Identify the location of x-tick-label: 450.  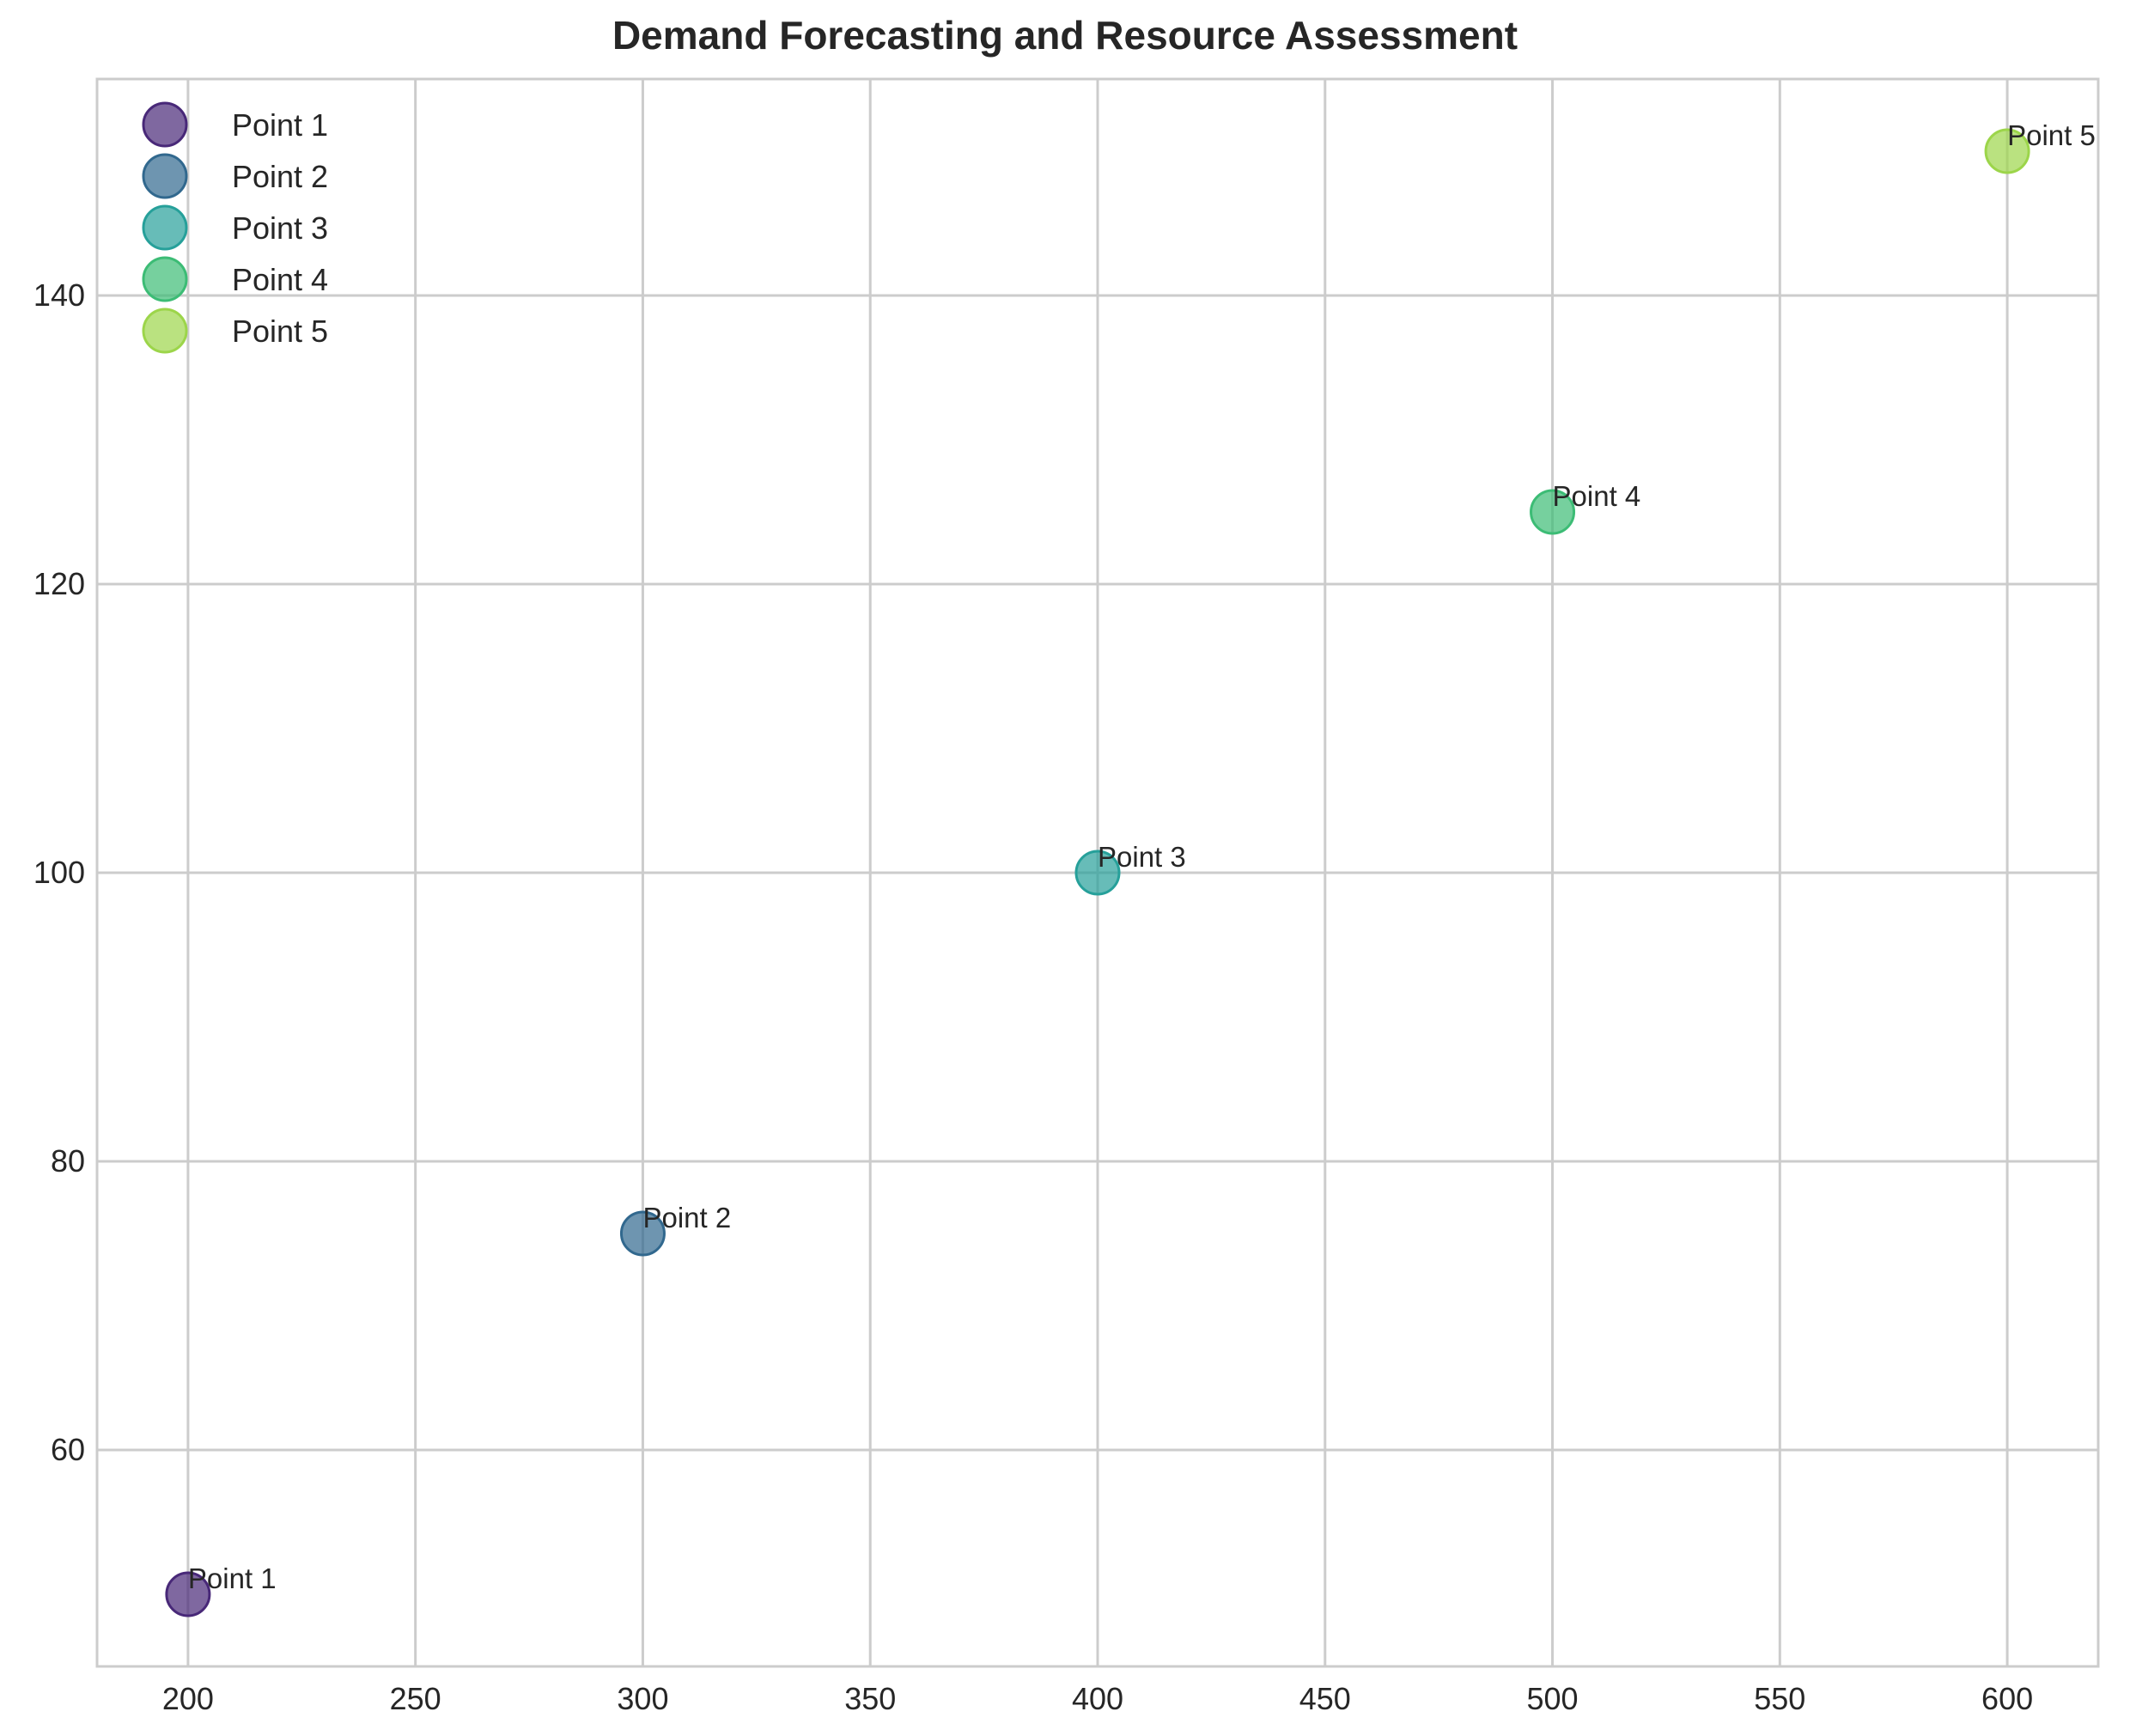
(1325, 1698).